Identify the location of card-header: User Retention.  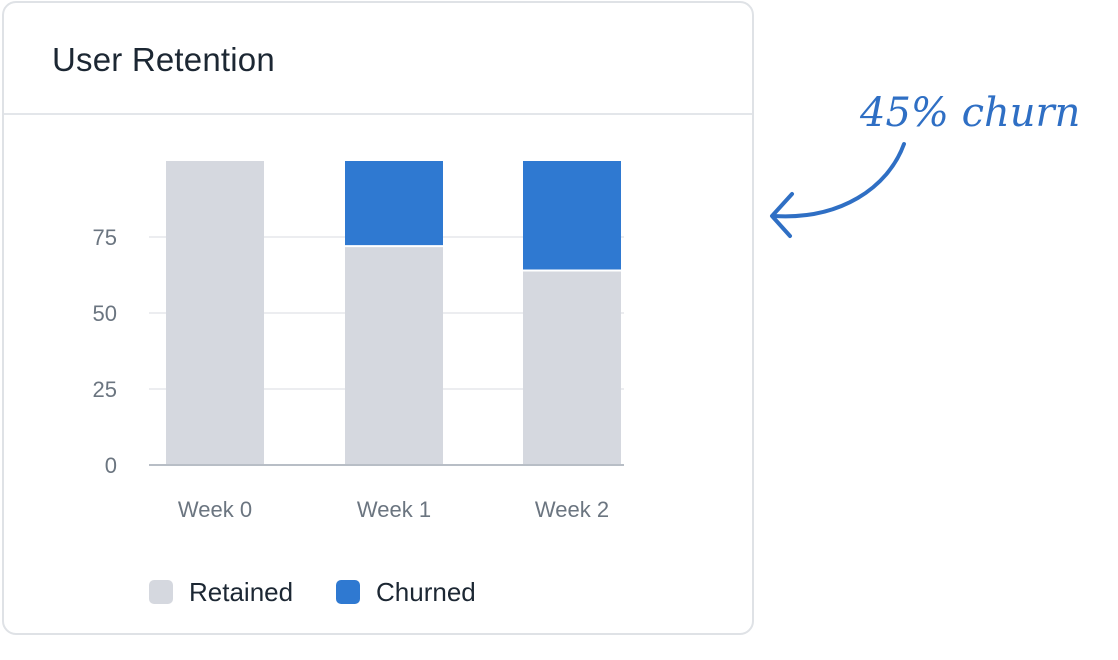
(378, 59).